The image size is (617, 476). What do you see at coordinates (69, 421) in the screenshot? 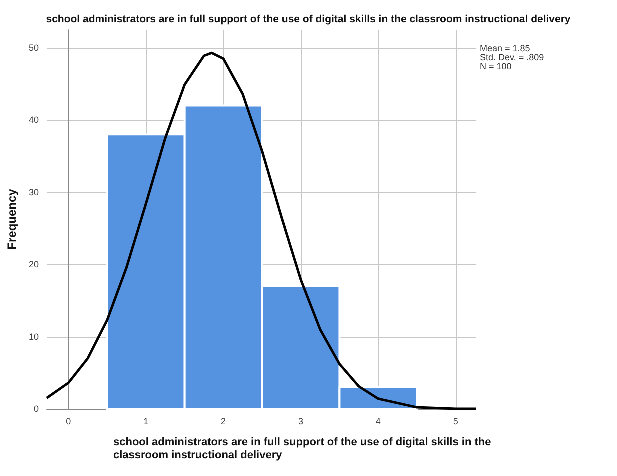
I see `x-tick-label: 0` at bounding box center [69, 421].